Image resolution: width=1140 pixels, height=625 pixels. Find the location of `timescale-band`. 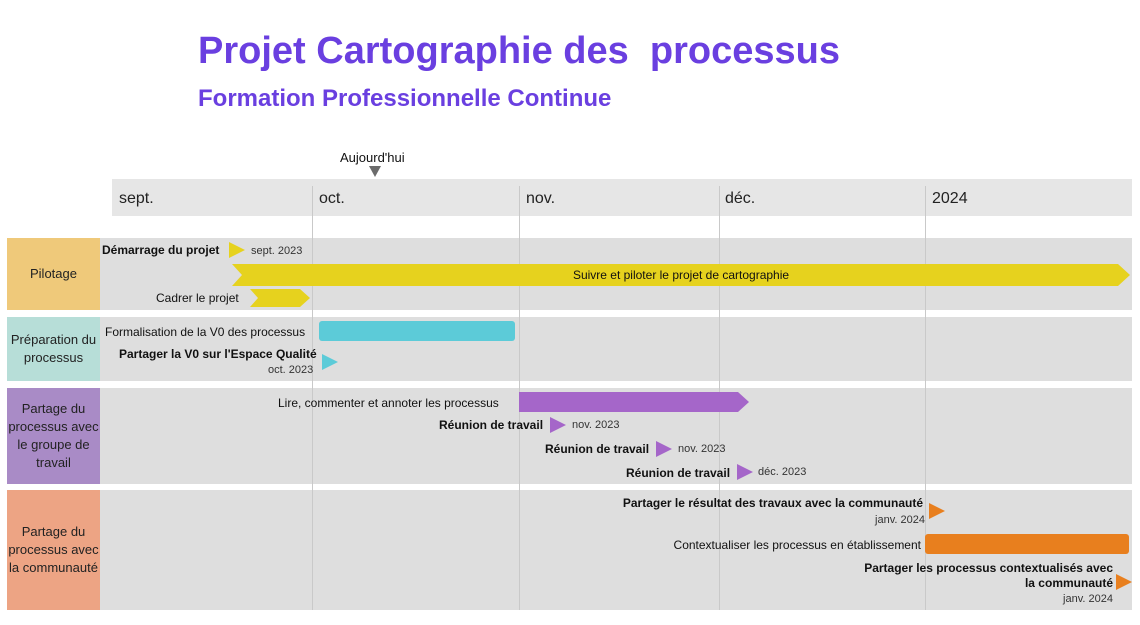

timescale-band is located at coordinates (622, 197).